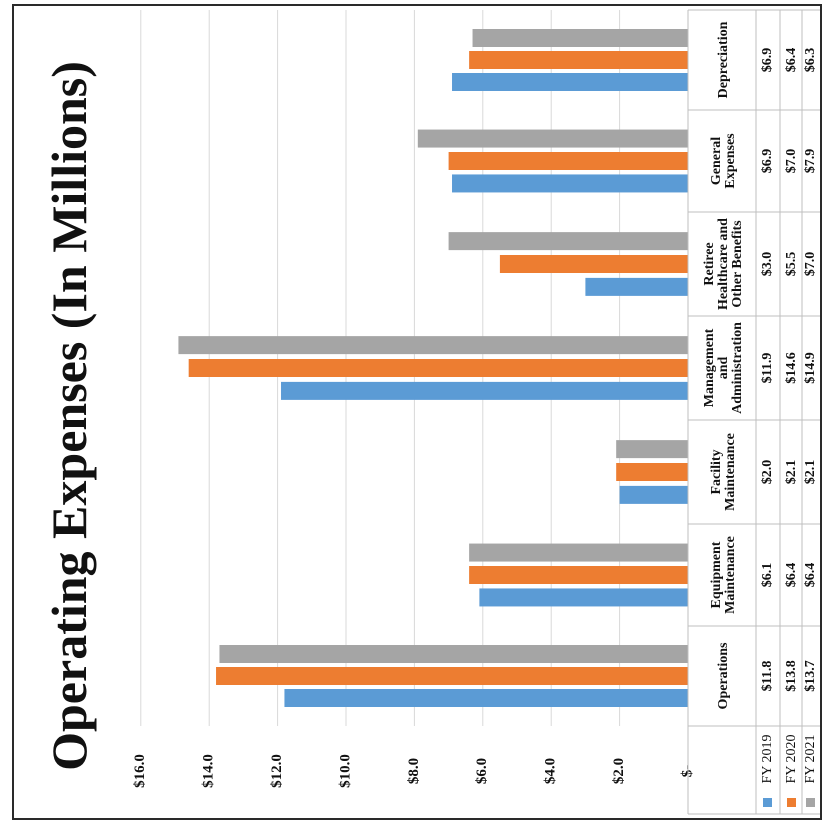 The width and height of the screenshot is (833, 829). I want to click on category-label: FacilityMaintenance, so click(723, 472).